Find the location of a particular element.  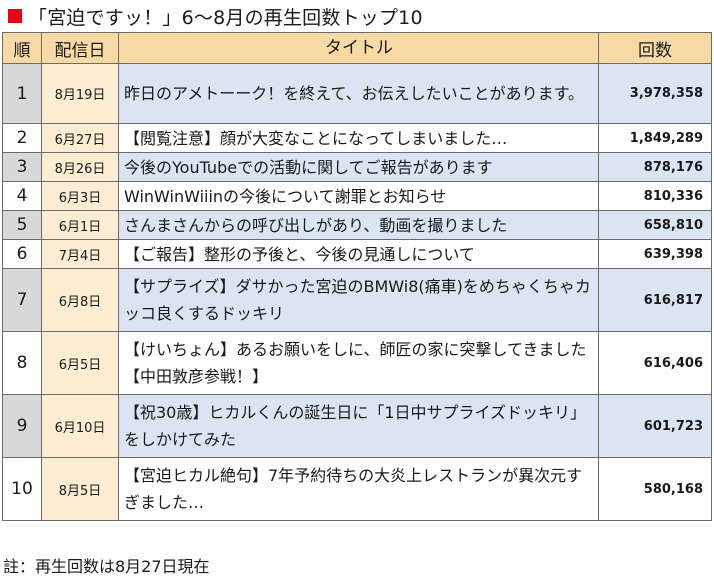

title-cell: さんまさんからの呼び出しがあり、動画を撮りました is located at coordinates (358, 225).